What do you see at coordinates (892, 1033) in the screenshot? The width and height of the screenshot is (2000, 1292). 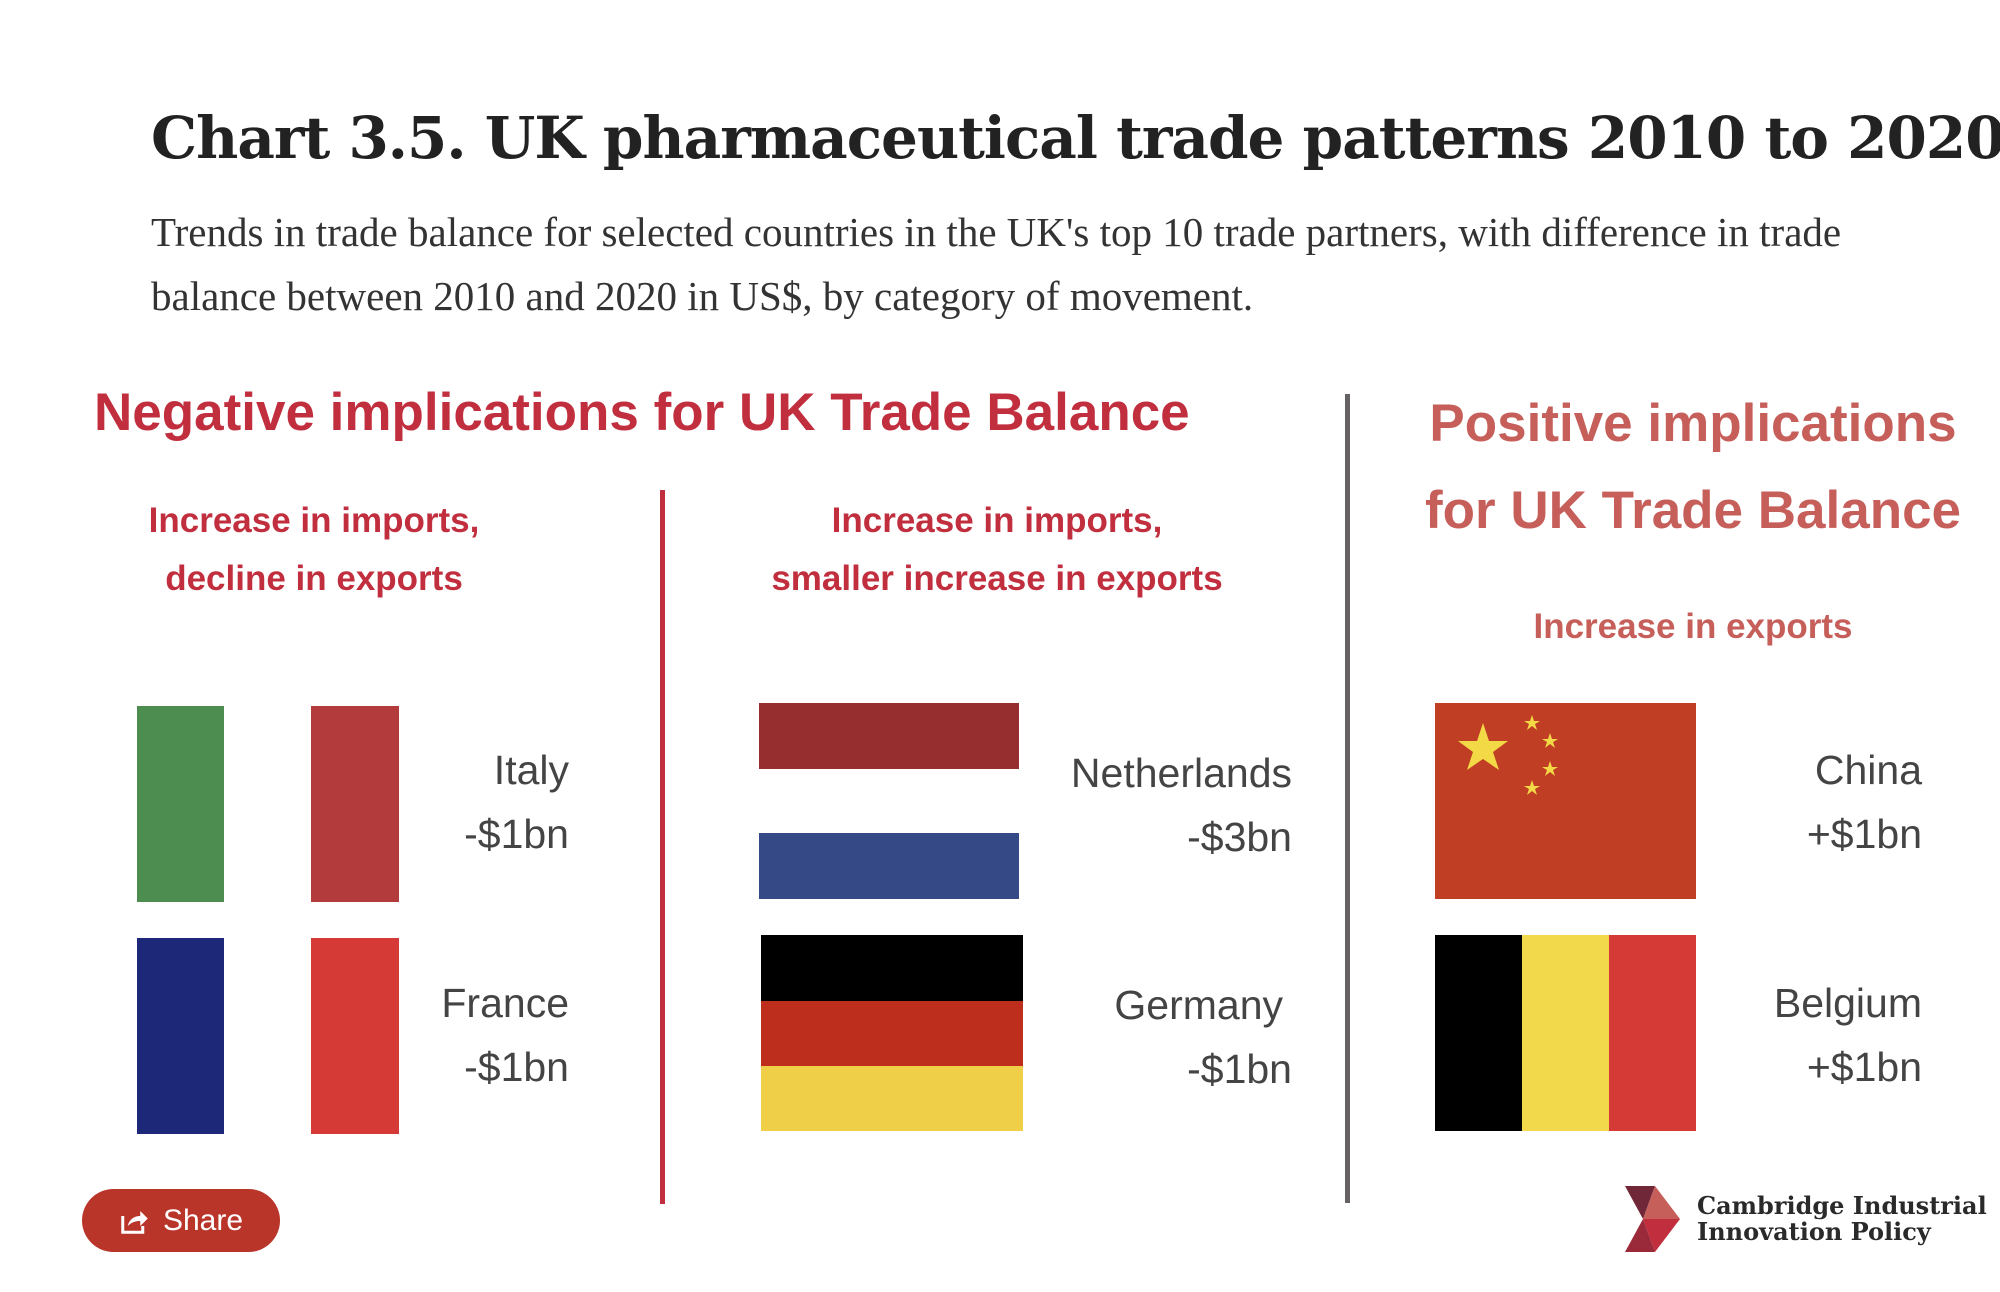 I see `germany-flag-red-stripe` at bounding box center [892, 1033].